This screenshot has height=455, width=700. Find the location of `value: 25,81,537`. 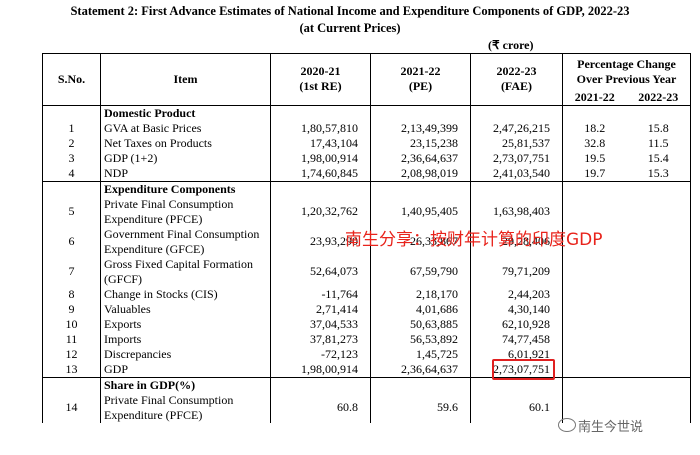

value: 25,81,537 is located at coordinates (516, 143).